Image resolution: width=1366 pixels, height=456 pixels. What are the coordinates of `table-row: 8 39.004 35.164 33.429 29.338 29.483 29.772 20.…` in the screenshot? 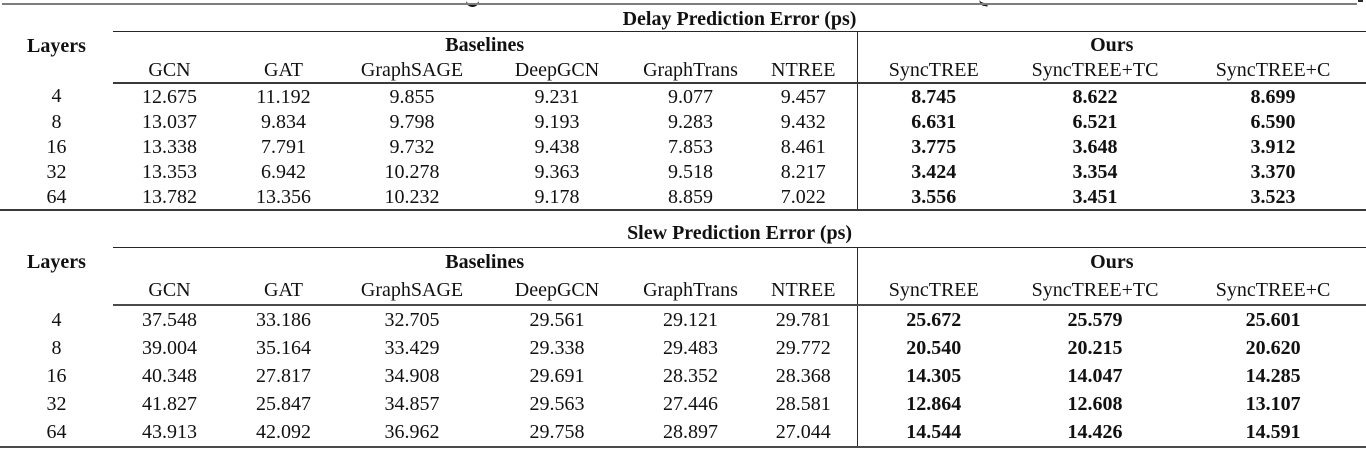 It's located at (683, 348).